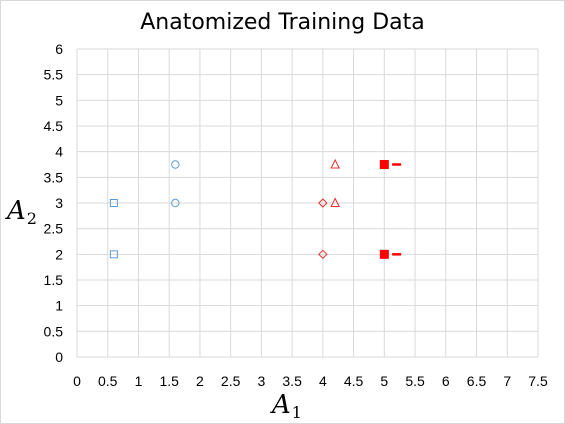 The image size is (565, 424). What do you see at coordinates (262, 381) in the screenshot?
I see `x-tick-label: 3` at bounding box center [262, 381].